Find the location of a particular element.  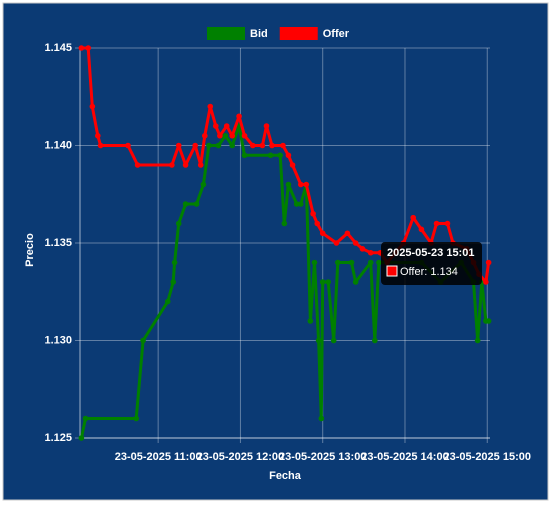

x-tick-label: 23-05-2025 12:00 is located at coordinates (240, 457).